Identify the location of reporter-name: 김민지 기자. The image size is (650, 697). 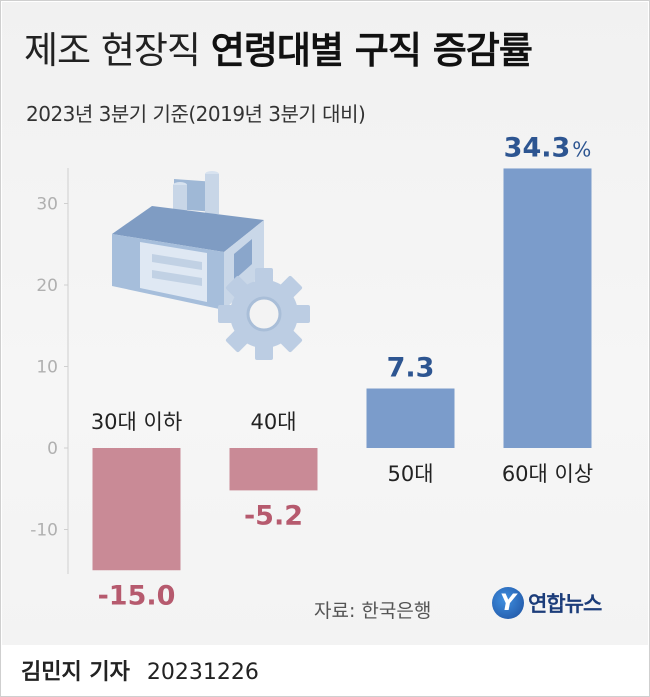
(75, 672).